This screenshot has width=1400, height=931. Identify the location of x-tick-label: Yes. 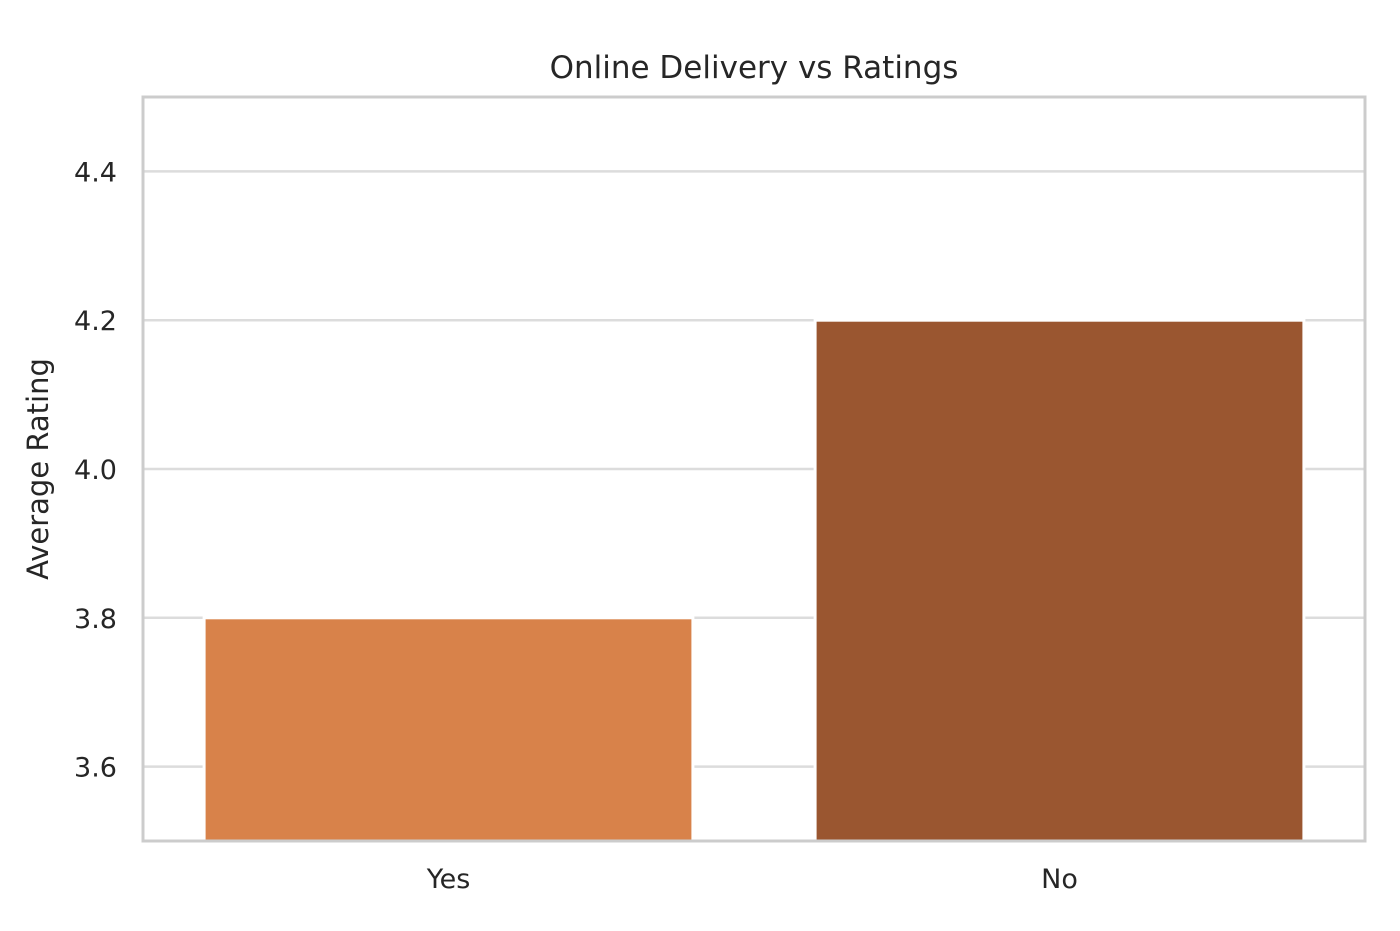
(448, 879).